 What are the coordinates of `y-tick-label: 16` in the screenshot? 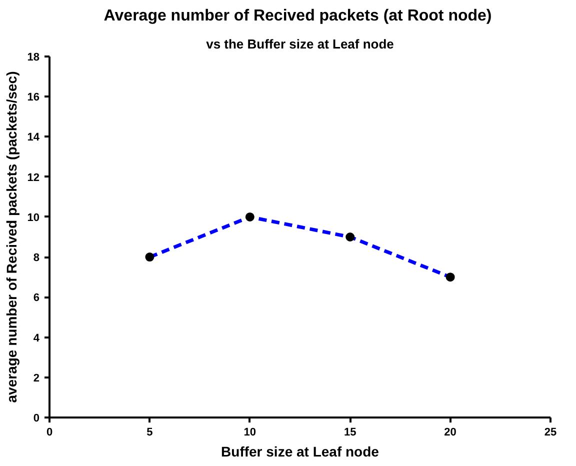 It's located at (33, 98).